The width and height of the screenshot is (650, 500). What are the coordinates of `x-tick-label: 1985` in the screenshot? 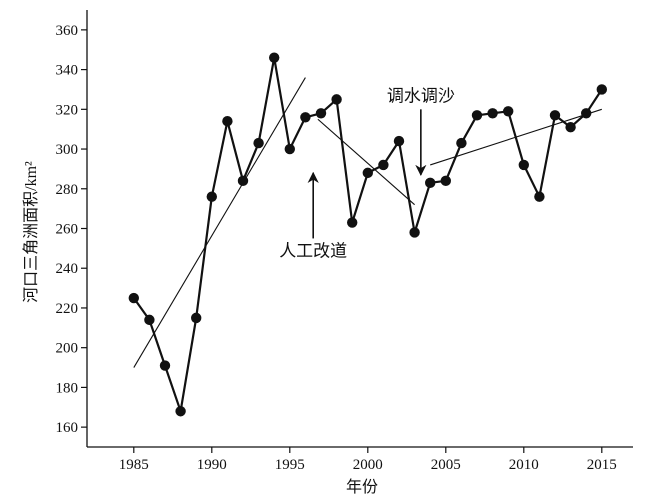 It's located at (134, 465).